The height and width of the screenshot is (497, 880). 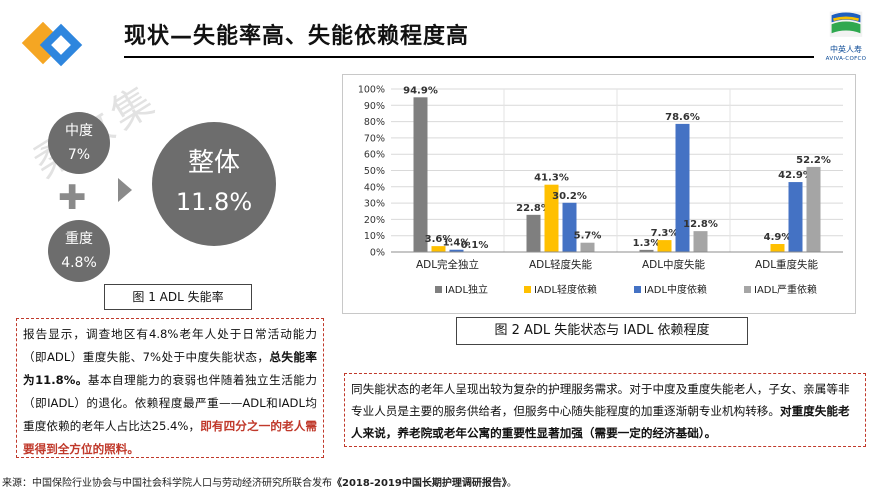 I want to click on value-label: 41.3%, so click(x=551, y=178).